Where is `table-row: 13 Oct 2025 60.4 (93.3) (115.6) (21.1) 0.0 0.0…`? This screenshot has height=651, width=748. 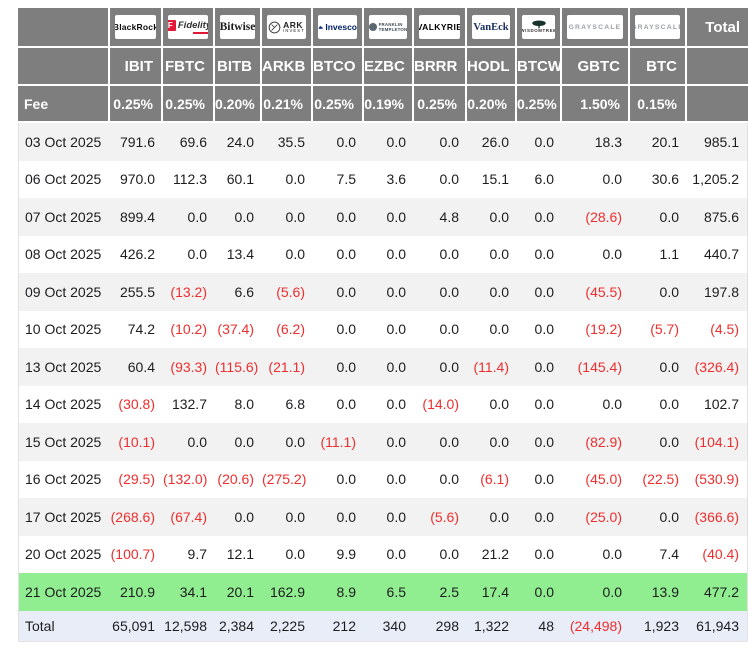 table-row: 13 Oct 2025 60.4 (93.3) (115.6) (21.1) 0.0 0.0… is located at coordinates (383, 367).